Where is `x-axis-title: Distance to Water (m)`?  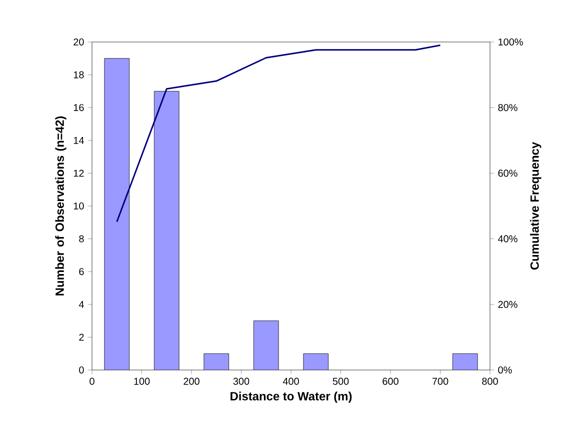
x-axis-title: Distance to Water (m) is located at coordinates (291, 397).